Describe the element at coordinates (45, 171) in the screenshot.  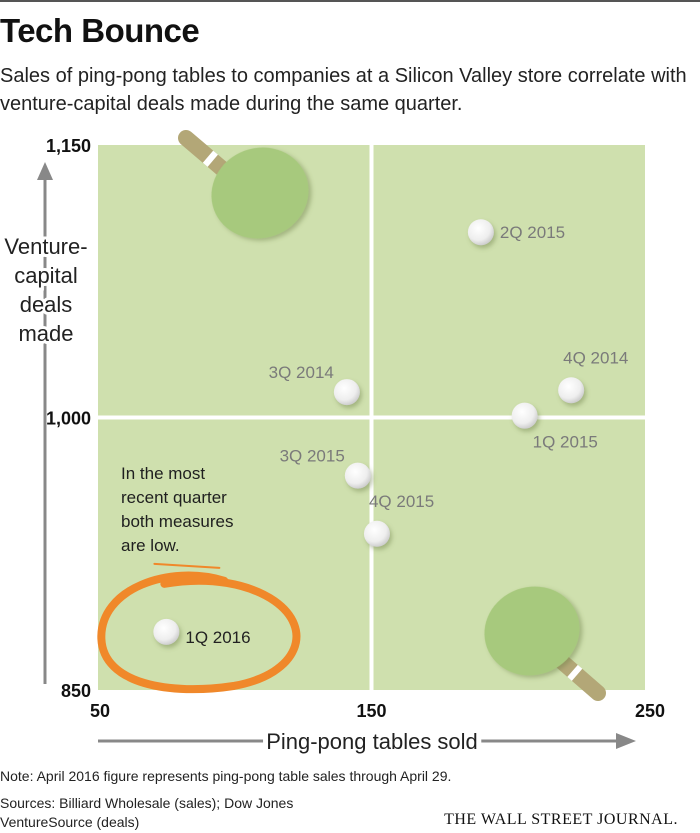
I see `y-axis-arrow-icon` at that location.